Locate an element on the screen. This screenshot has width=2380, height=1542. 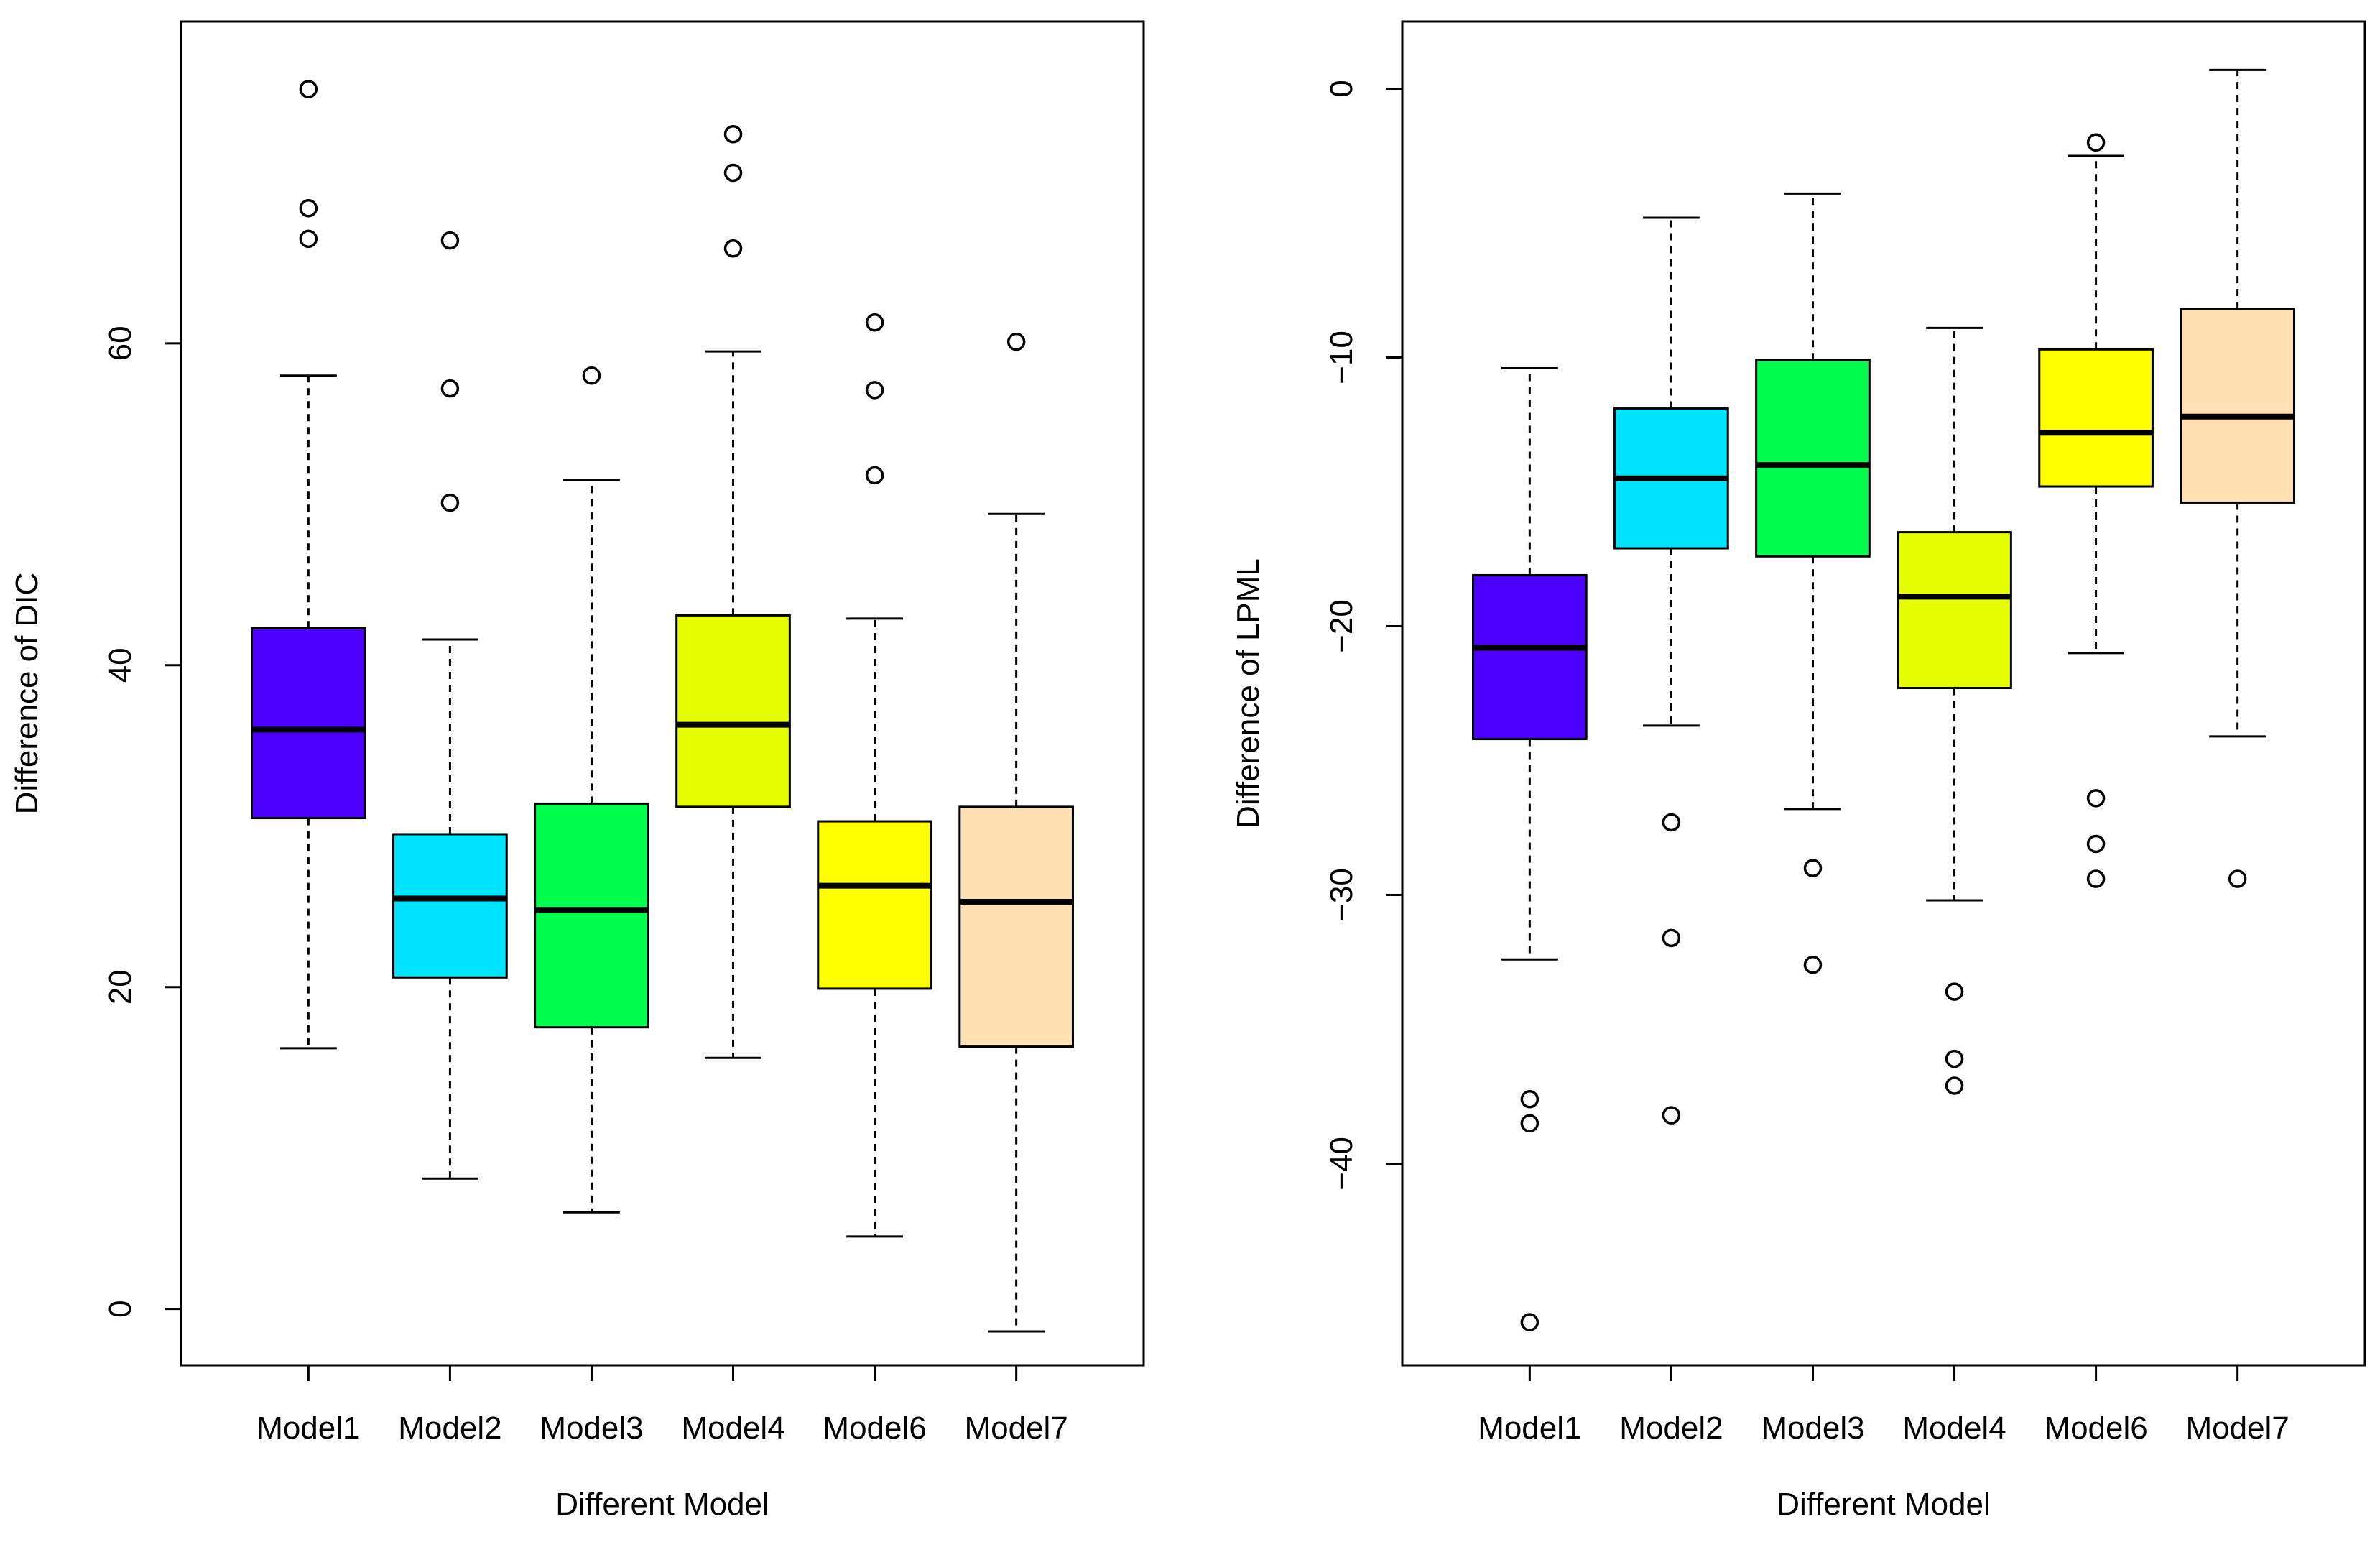
y-tick-label: −10 is located at coordinates (1341, 357).